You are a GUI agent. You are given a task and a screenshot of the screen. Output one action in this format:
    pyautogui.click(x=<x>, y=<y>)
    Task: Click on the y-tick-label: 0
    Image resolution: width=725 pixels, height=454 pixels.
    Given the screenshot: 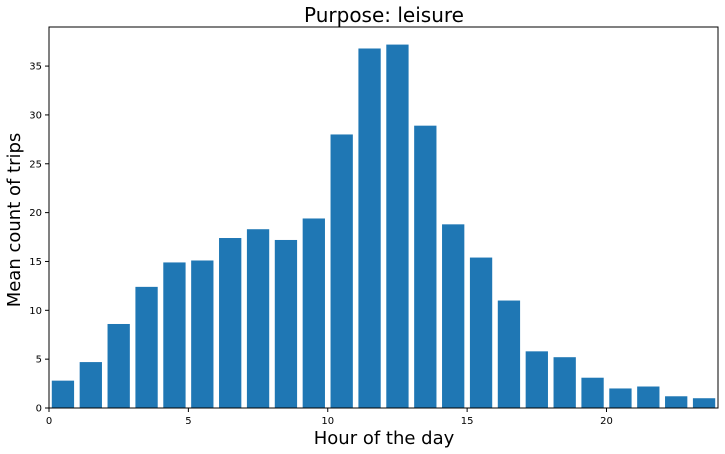 What is the action you would take?
    pyautogui.click(x=39, y=409)
    